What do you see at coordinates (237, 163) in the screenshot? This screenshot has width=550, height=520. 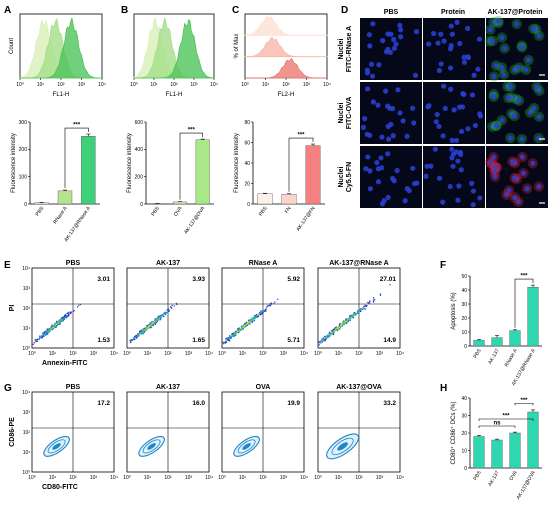 I see `C-bar-ylabel: Fluorescence intensity` at bounding box center [237, 163].